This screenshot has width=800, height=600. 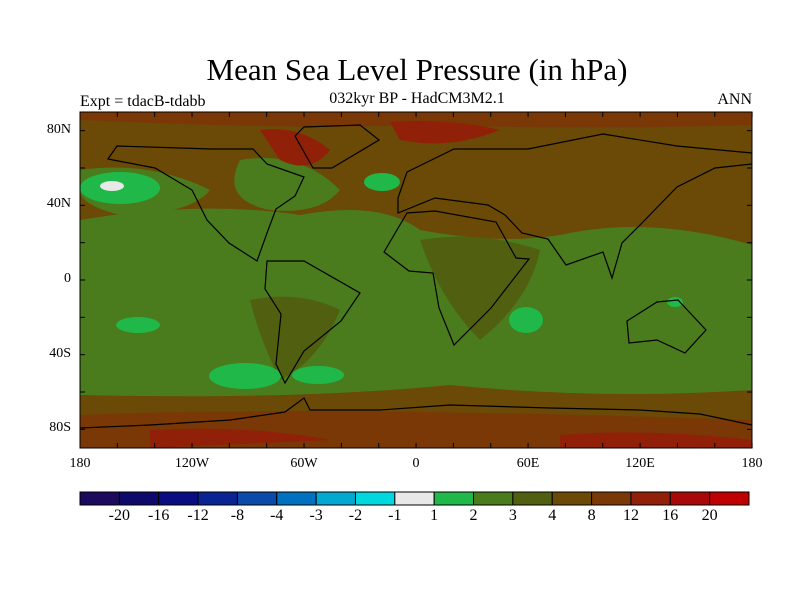 What do you see at coordinates (416, 120) in the screenshot?
I see `field-arctic` at bounding box center [416, 120].